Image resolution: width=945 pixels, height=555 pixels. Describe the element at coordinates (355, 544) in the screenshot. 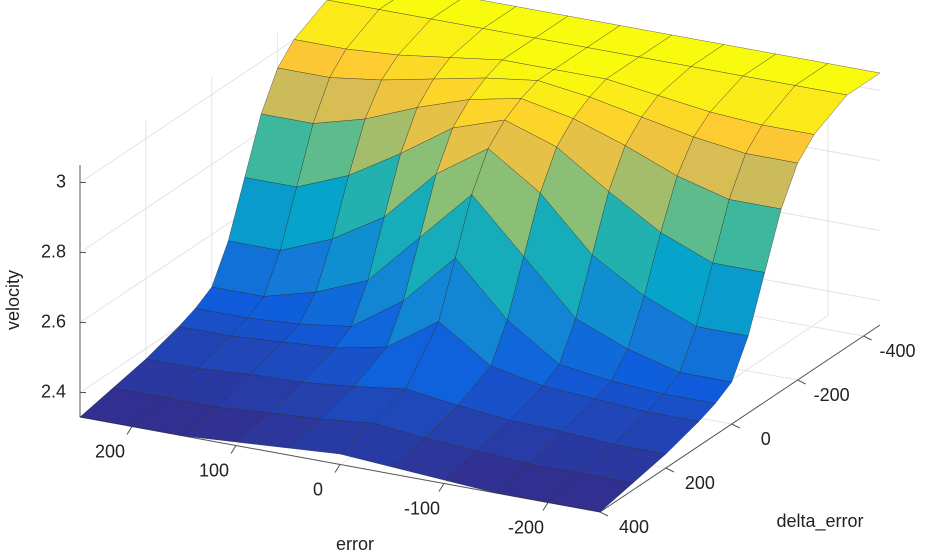

I see `x-axis-label: error` at that location.